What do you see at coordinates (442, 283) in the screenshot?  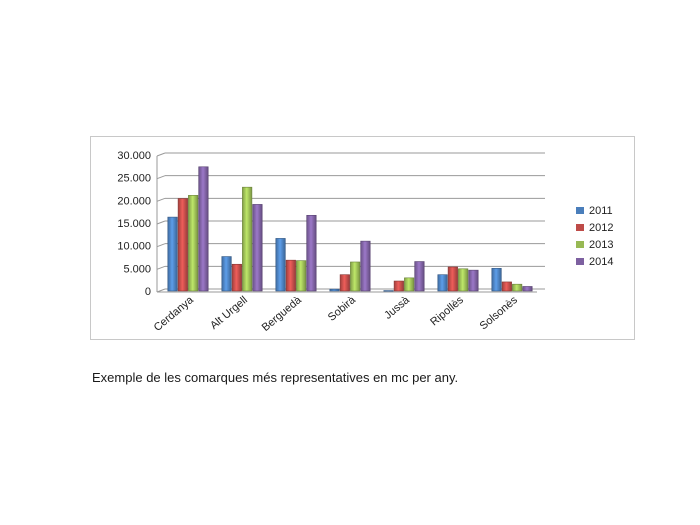 I see `bar-2011-ripoll-s` at bounding box center [442, 283].